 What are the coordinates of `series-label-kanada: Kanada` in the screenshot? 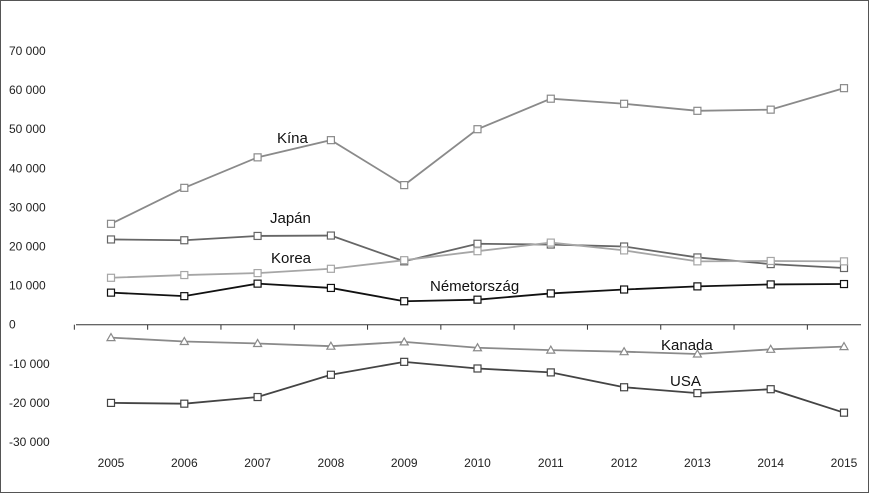 It's located at (687, 345).